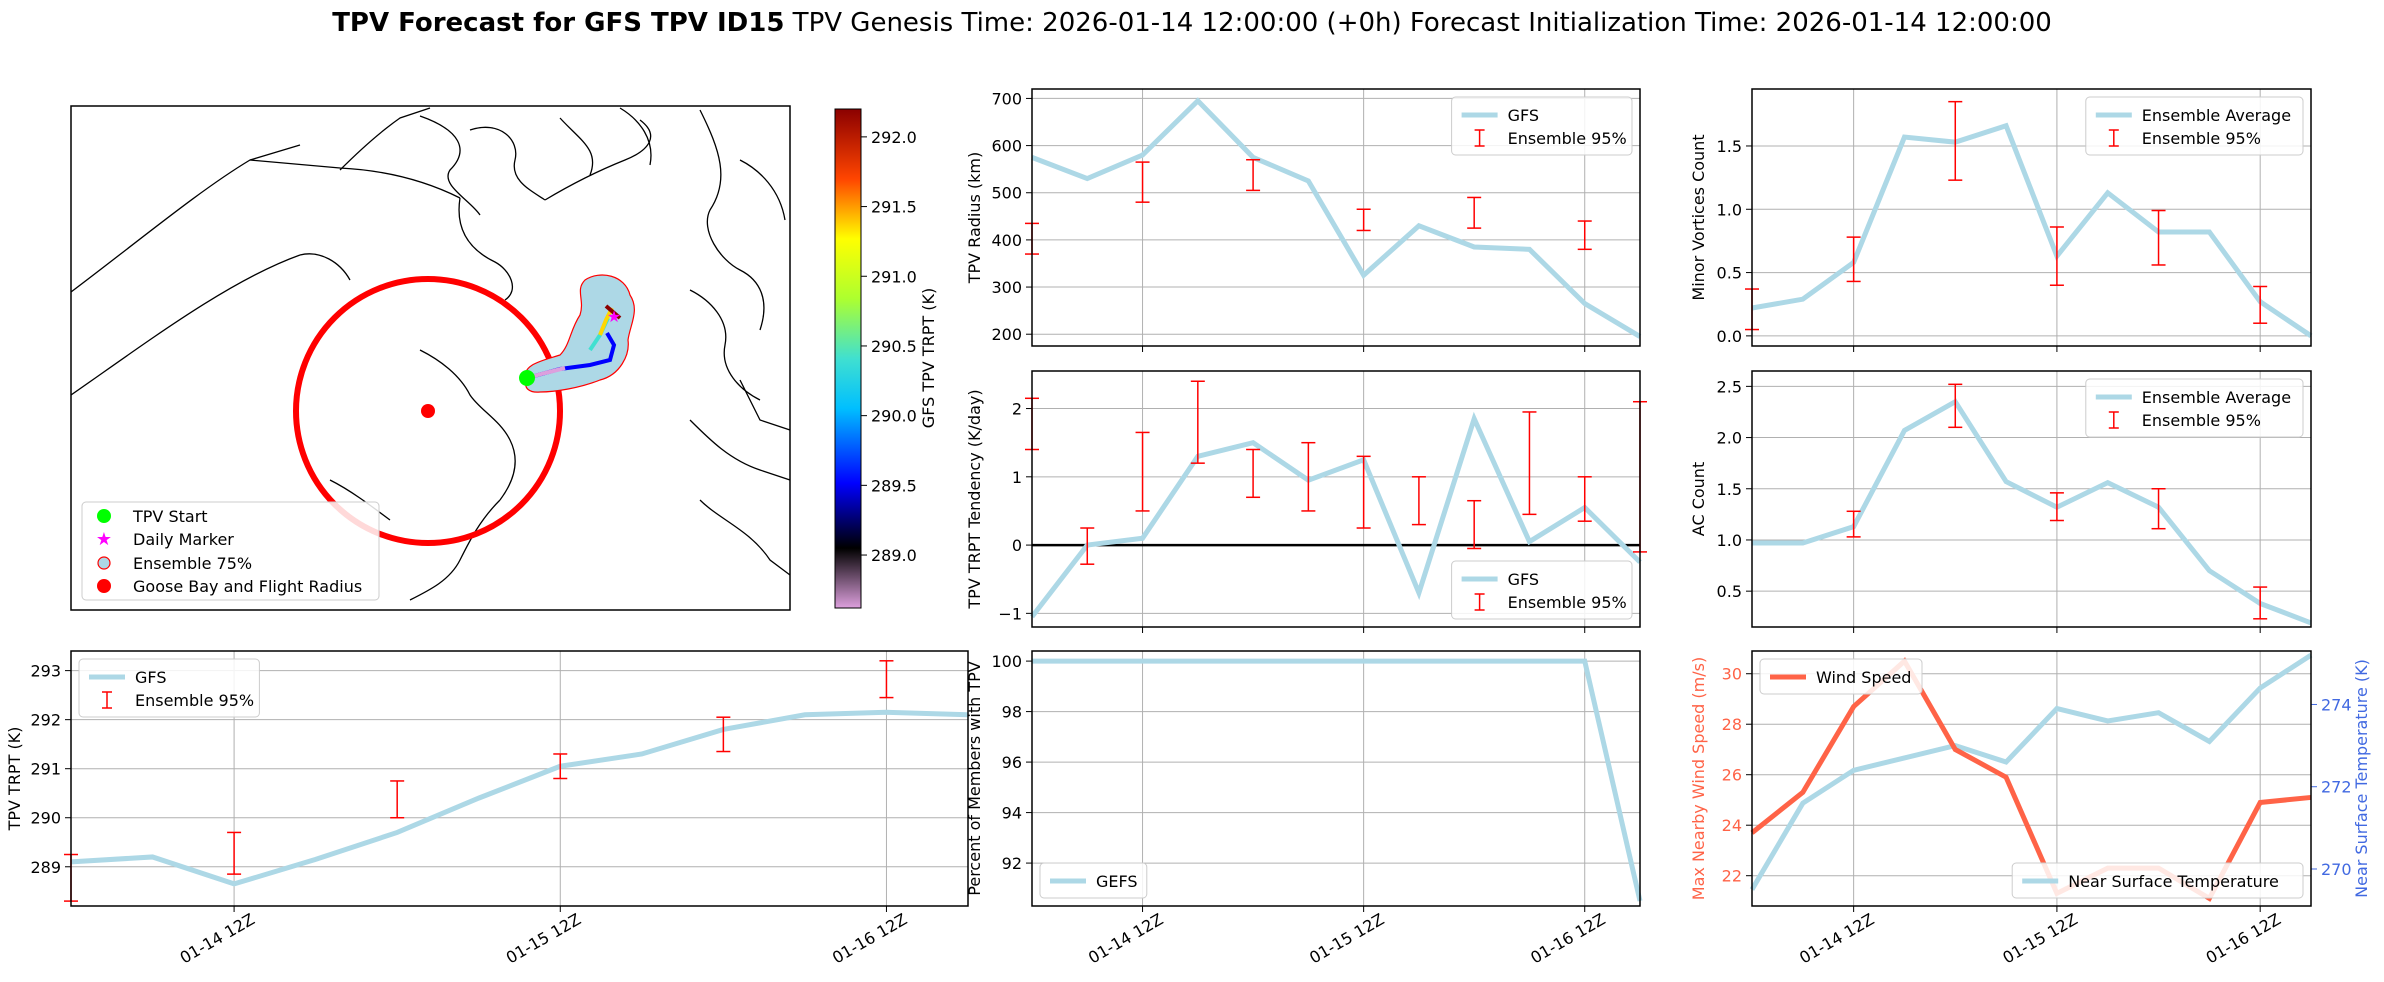 The width and height of the screenshot is (2384, 982). Describe the element at coordinates (1017, 477) in the screenshot. I see `tendency-ytick-label-2: 1` at that location.